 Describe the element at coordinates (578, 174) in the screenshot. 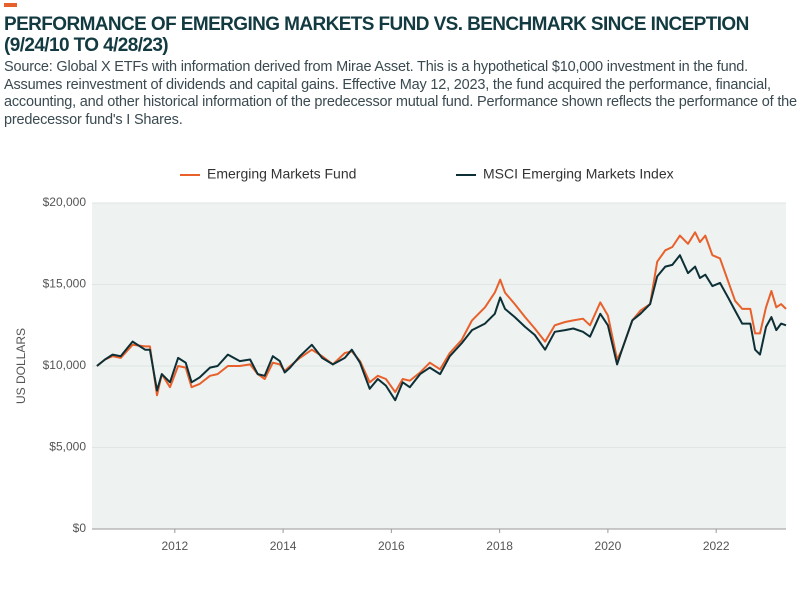

I see `legend-label: MSCI Emerging Markets Index` at that location.